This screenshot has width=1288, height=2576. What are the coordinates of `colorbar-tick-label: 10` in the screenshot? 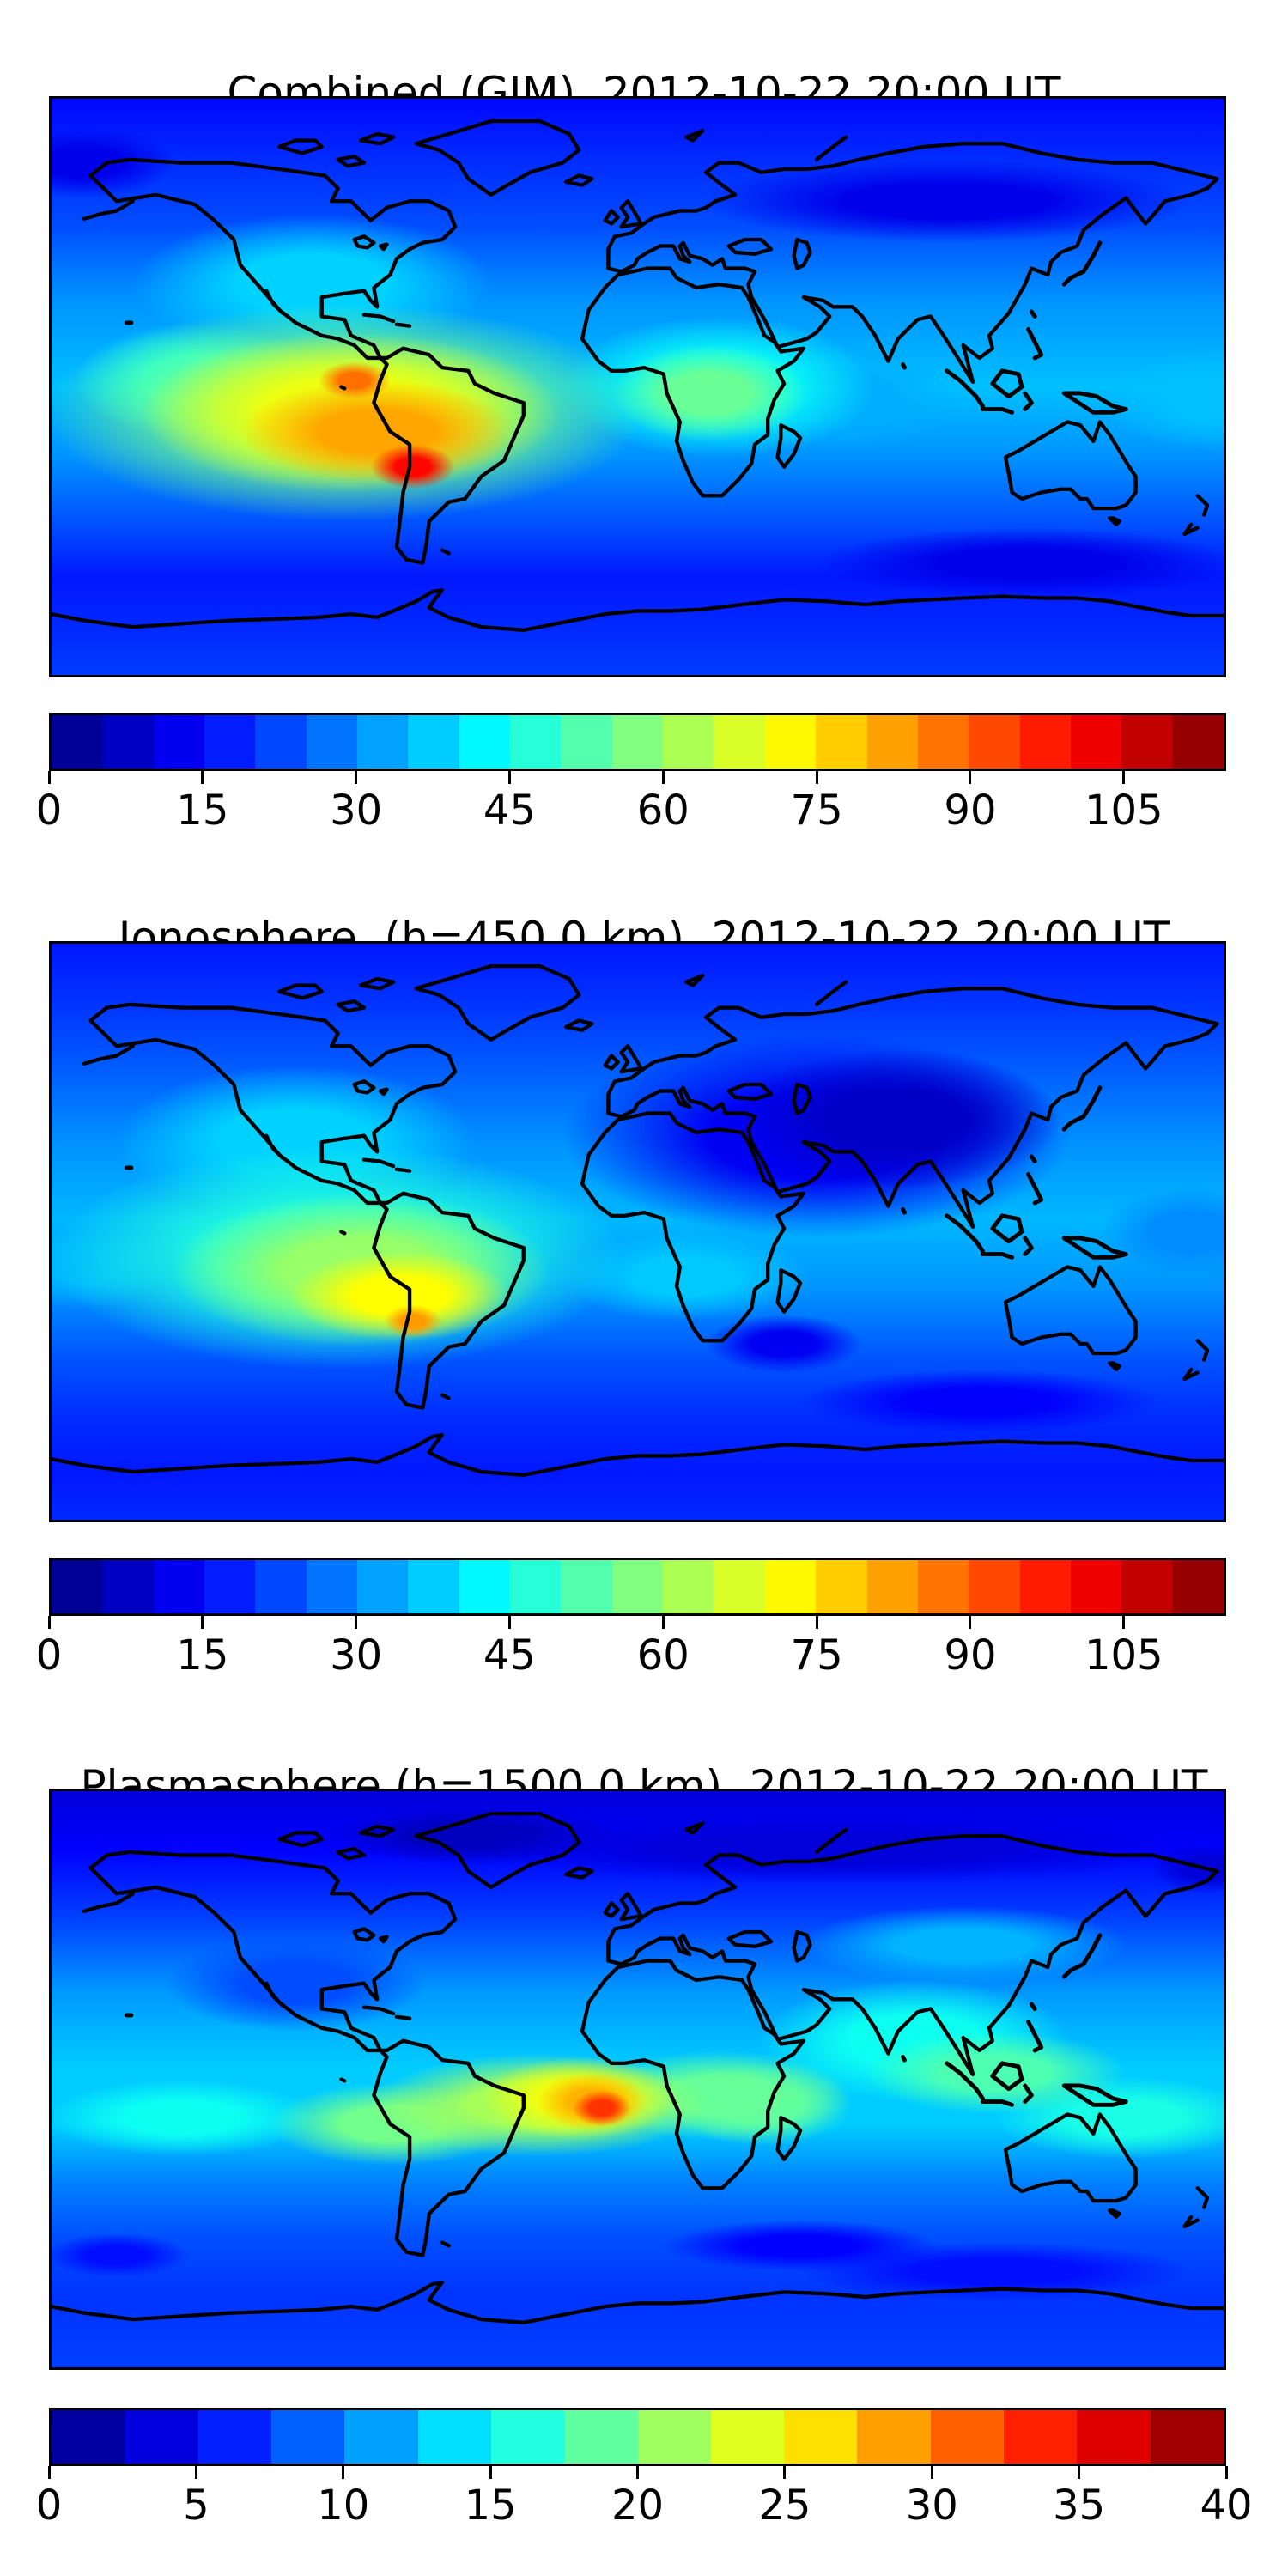 It's located at (344, 2506).